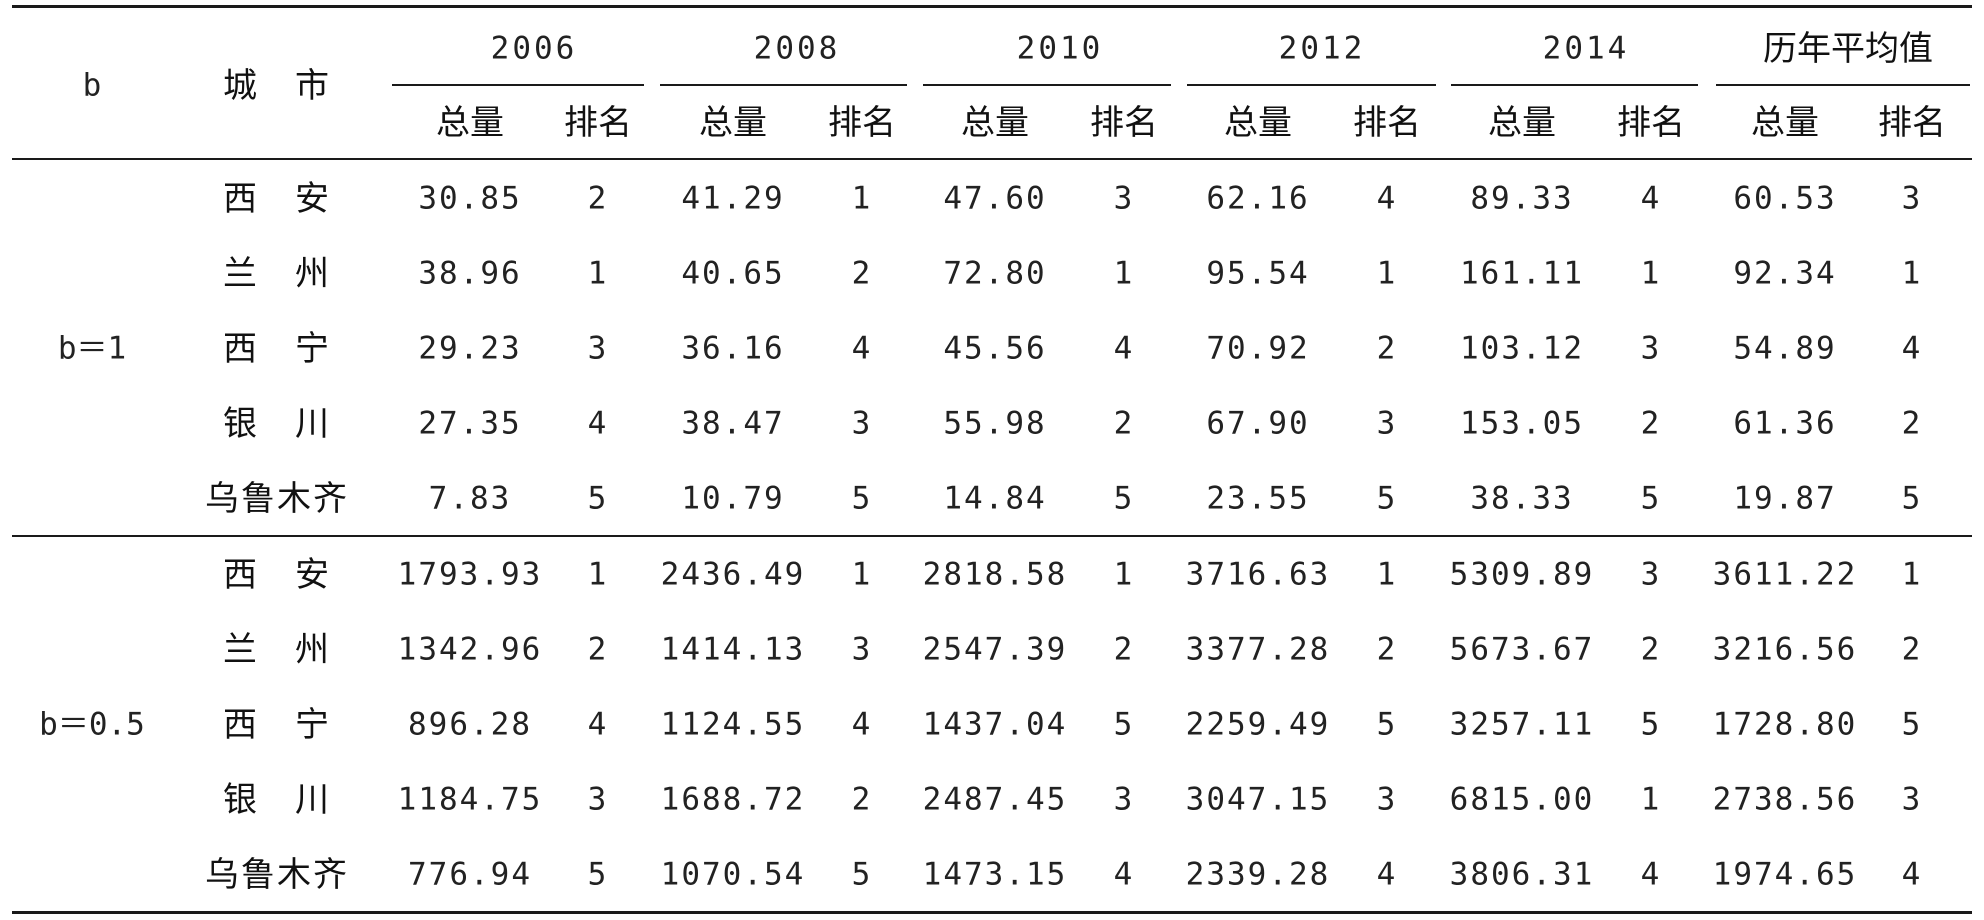 This screenshot has width=1984, height=920. What do you see at coordinates (733, 498) in the screenshot?
I see `total-cell: 10.79` at bounding box center [733, 498].